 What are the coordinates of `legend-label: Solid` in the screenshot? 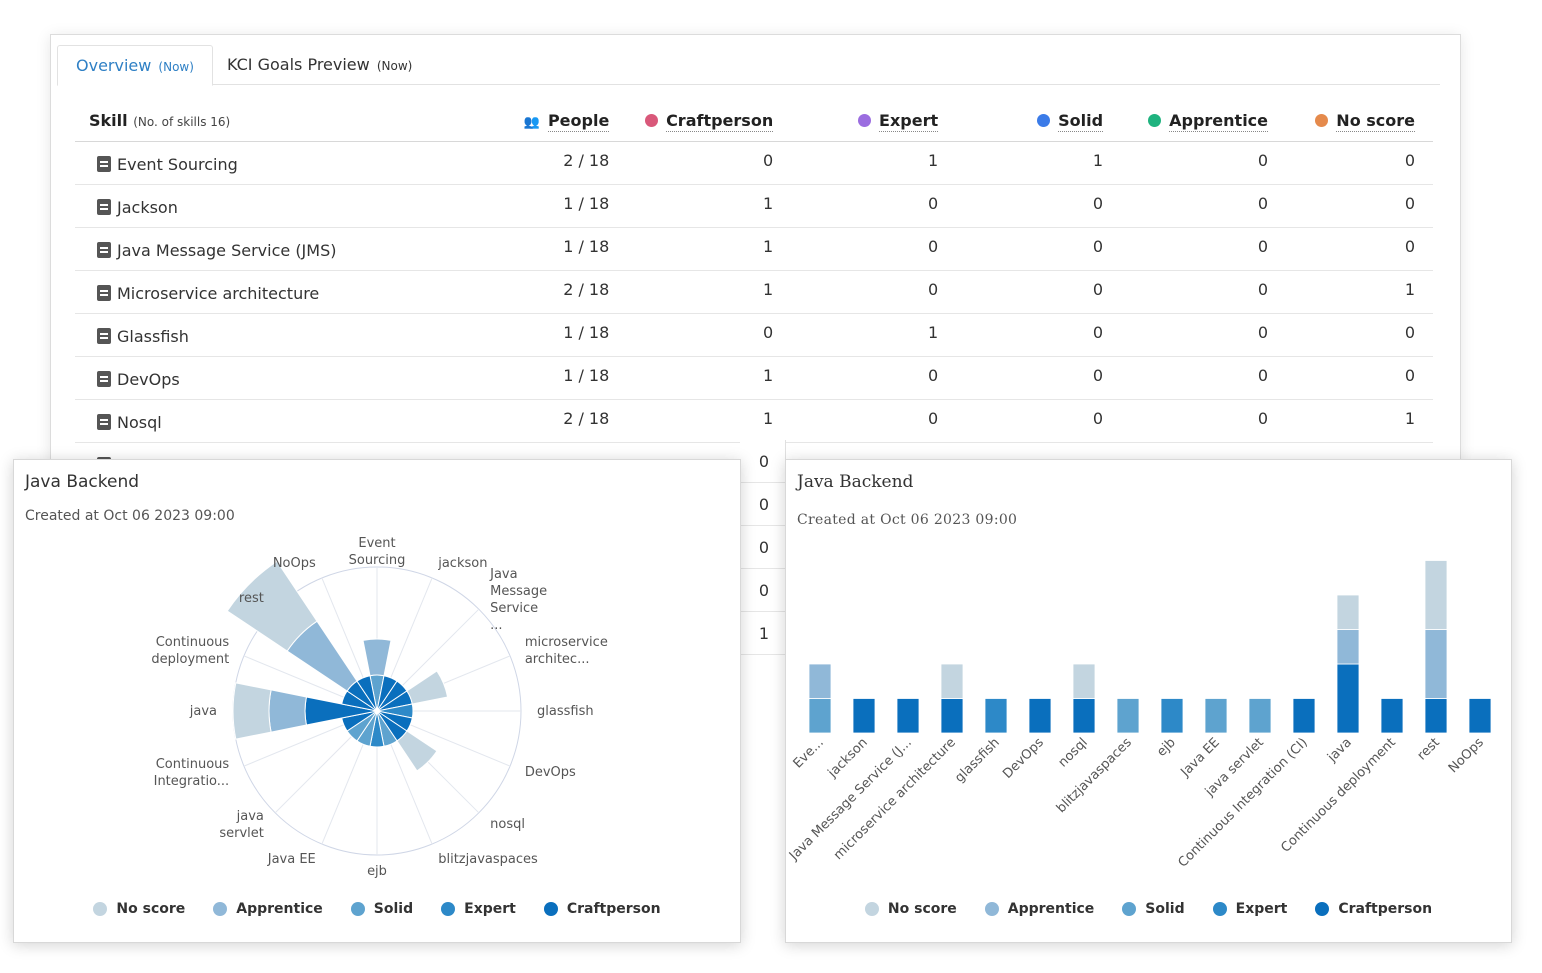 It's located at (393, 909).